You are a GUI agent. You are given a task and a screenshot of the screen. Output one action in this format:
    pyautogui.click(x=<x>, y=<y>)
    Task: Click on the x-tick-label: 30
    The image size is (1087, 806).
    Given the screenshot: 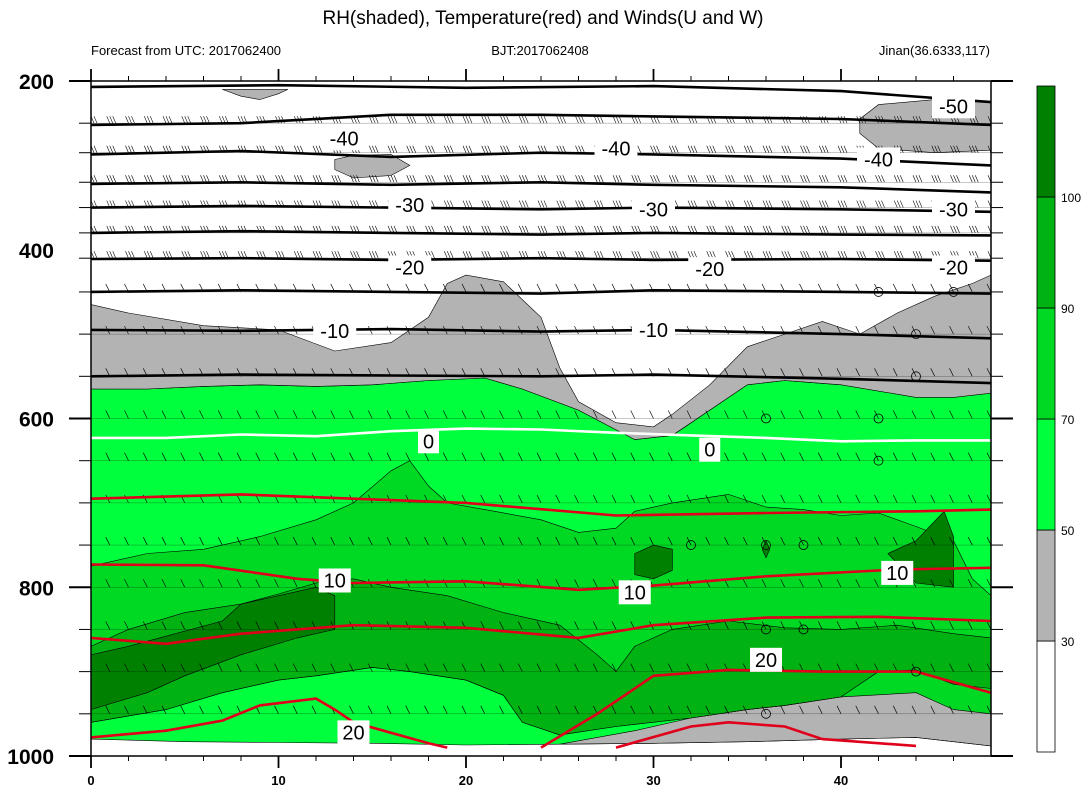 What is the action you would take?
    pyautogui.click(x=653, y=780)
    